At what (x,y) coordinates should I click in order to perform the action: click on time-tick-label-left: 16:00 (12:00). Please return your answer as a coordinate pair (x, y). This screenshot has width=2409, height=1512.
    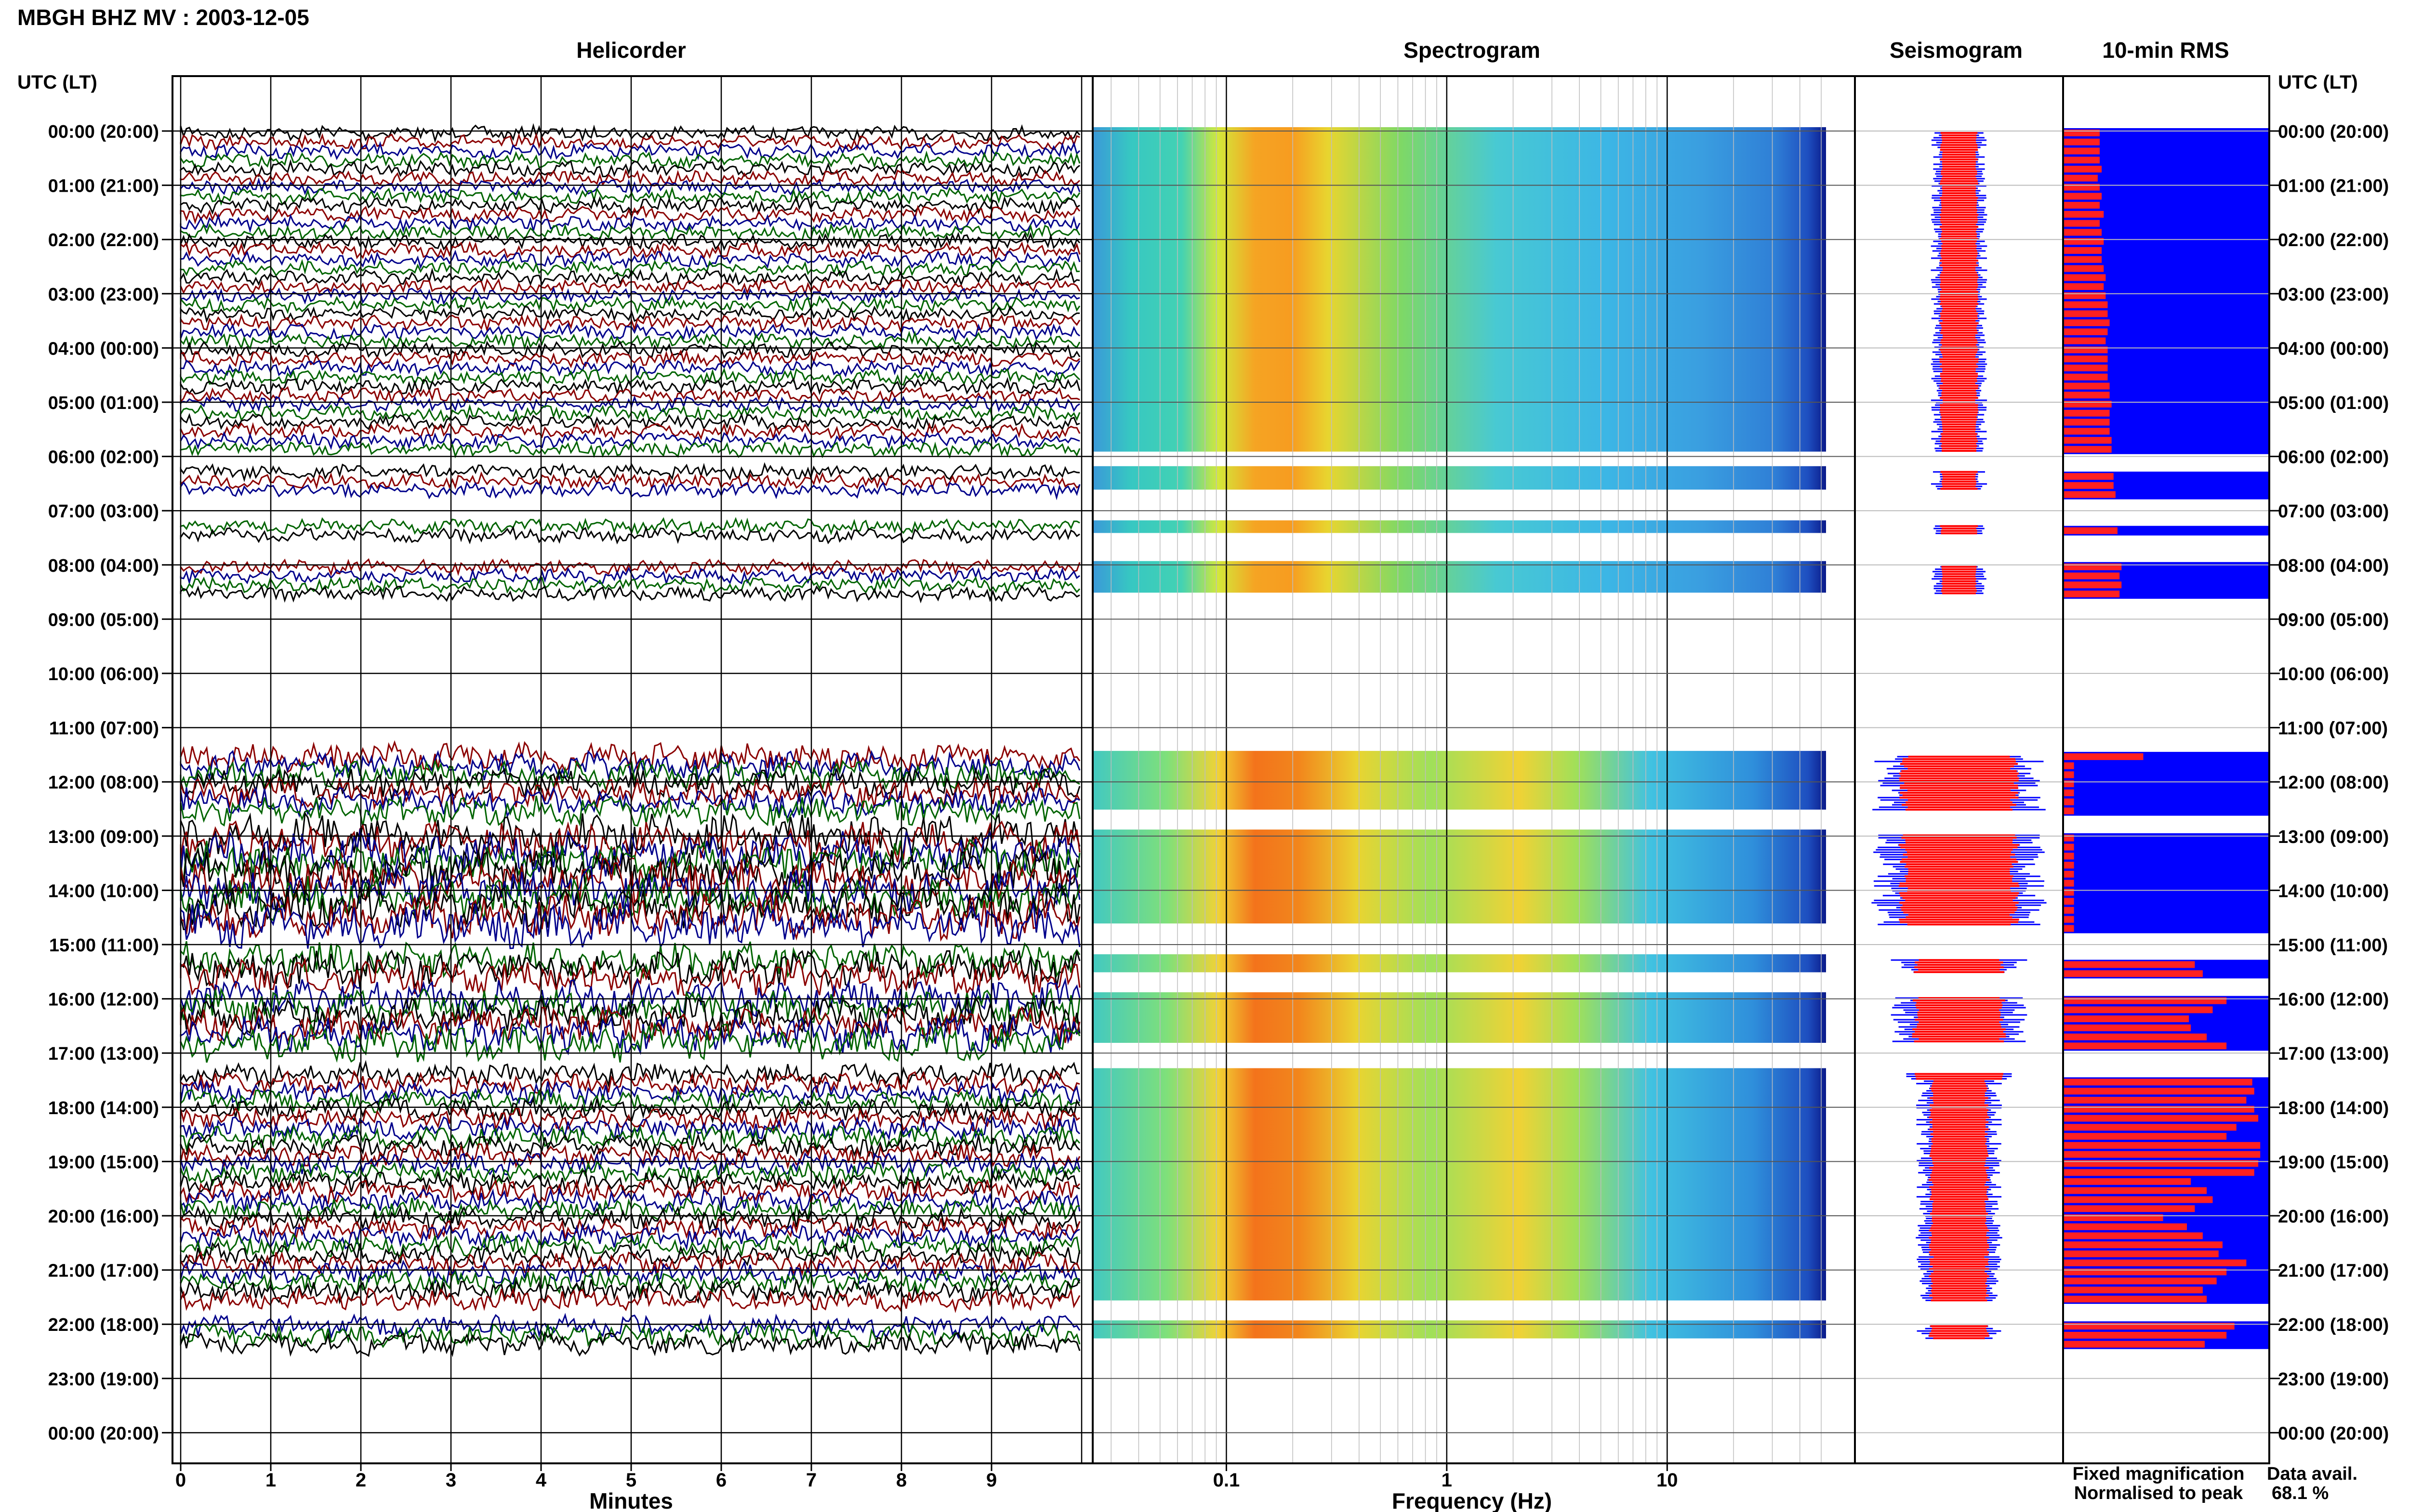
    Looking at the image, I should click on (103, 1000).